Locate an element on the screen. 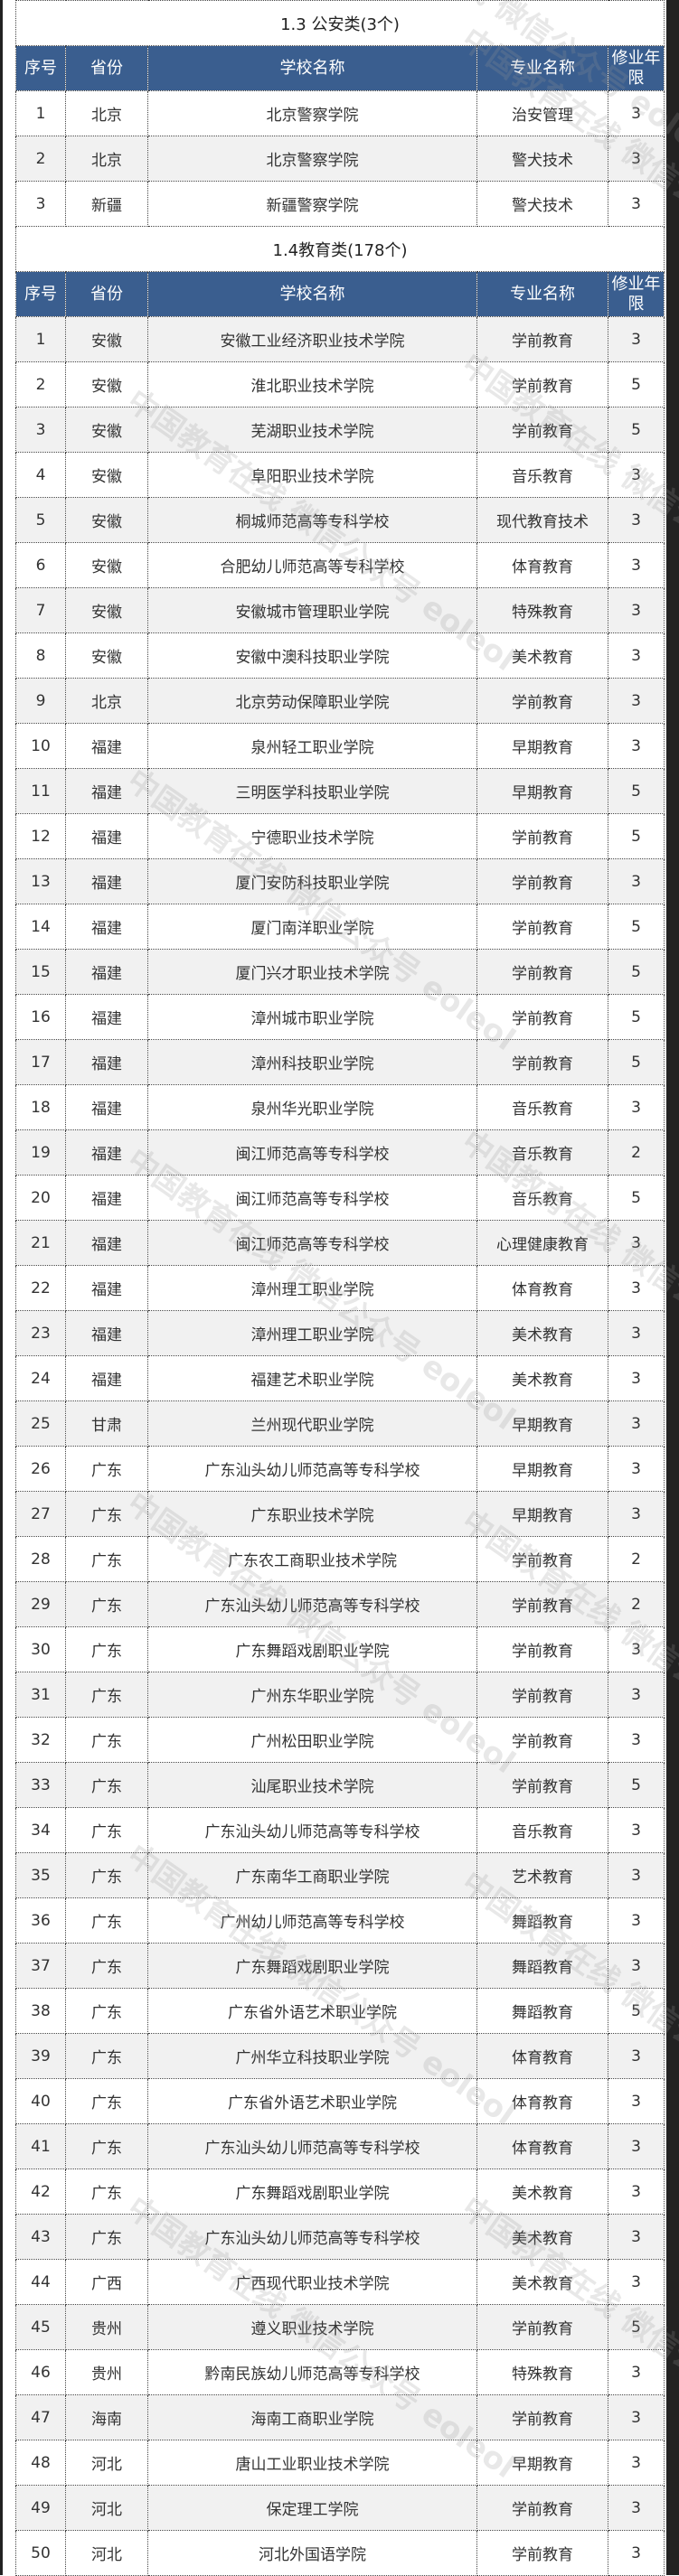 The height and width of the screenshot is (2576, 679). row-number-cell: 20 is located at coordinates (41, 1198).